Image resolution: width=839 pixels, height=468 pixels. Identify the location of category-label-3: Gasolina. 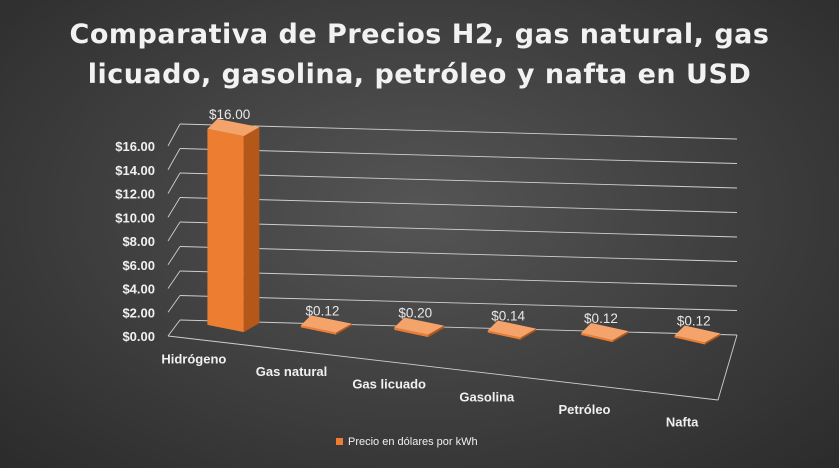
(487, 396).